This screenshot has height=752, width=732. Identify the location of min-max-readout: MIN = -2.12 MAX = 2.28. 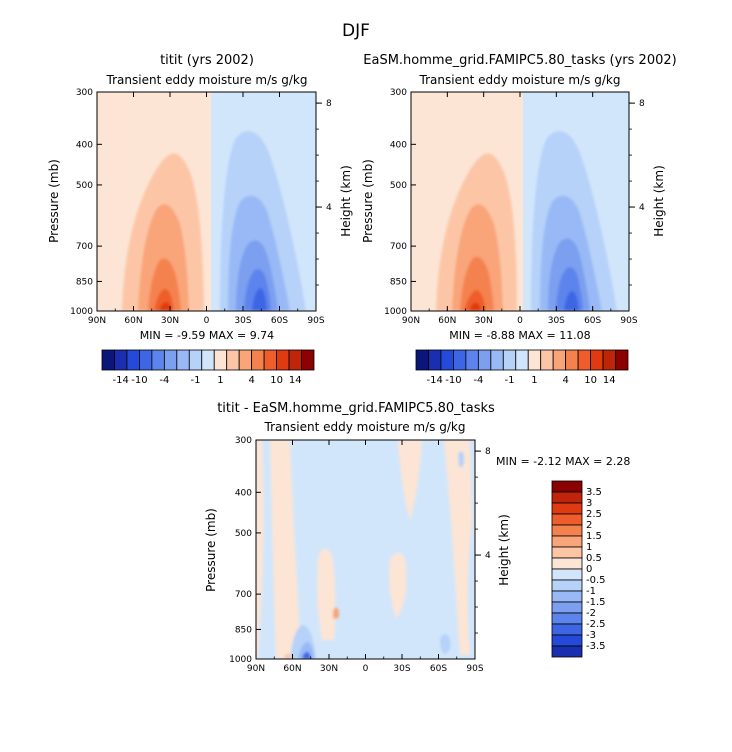
(563, 461).